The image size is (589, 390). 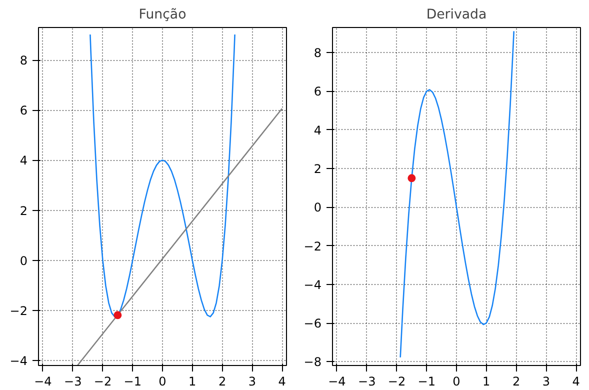 I want to click on y-tick-label: −6, so click(x=313, y=323).